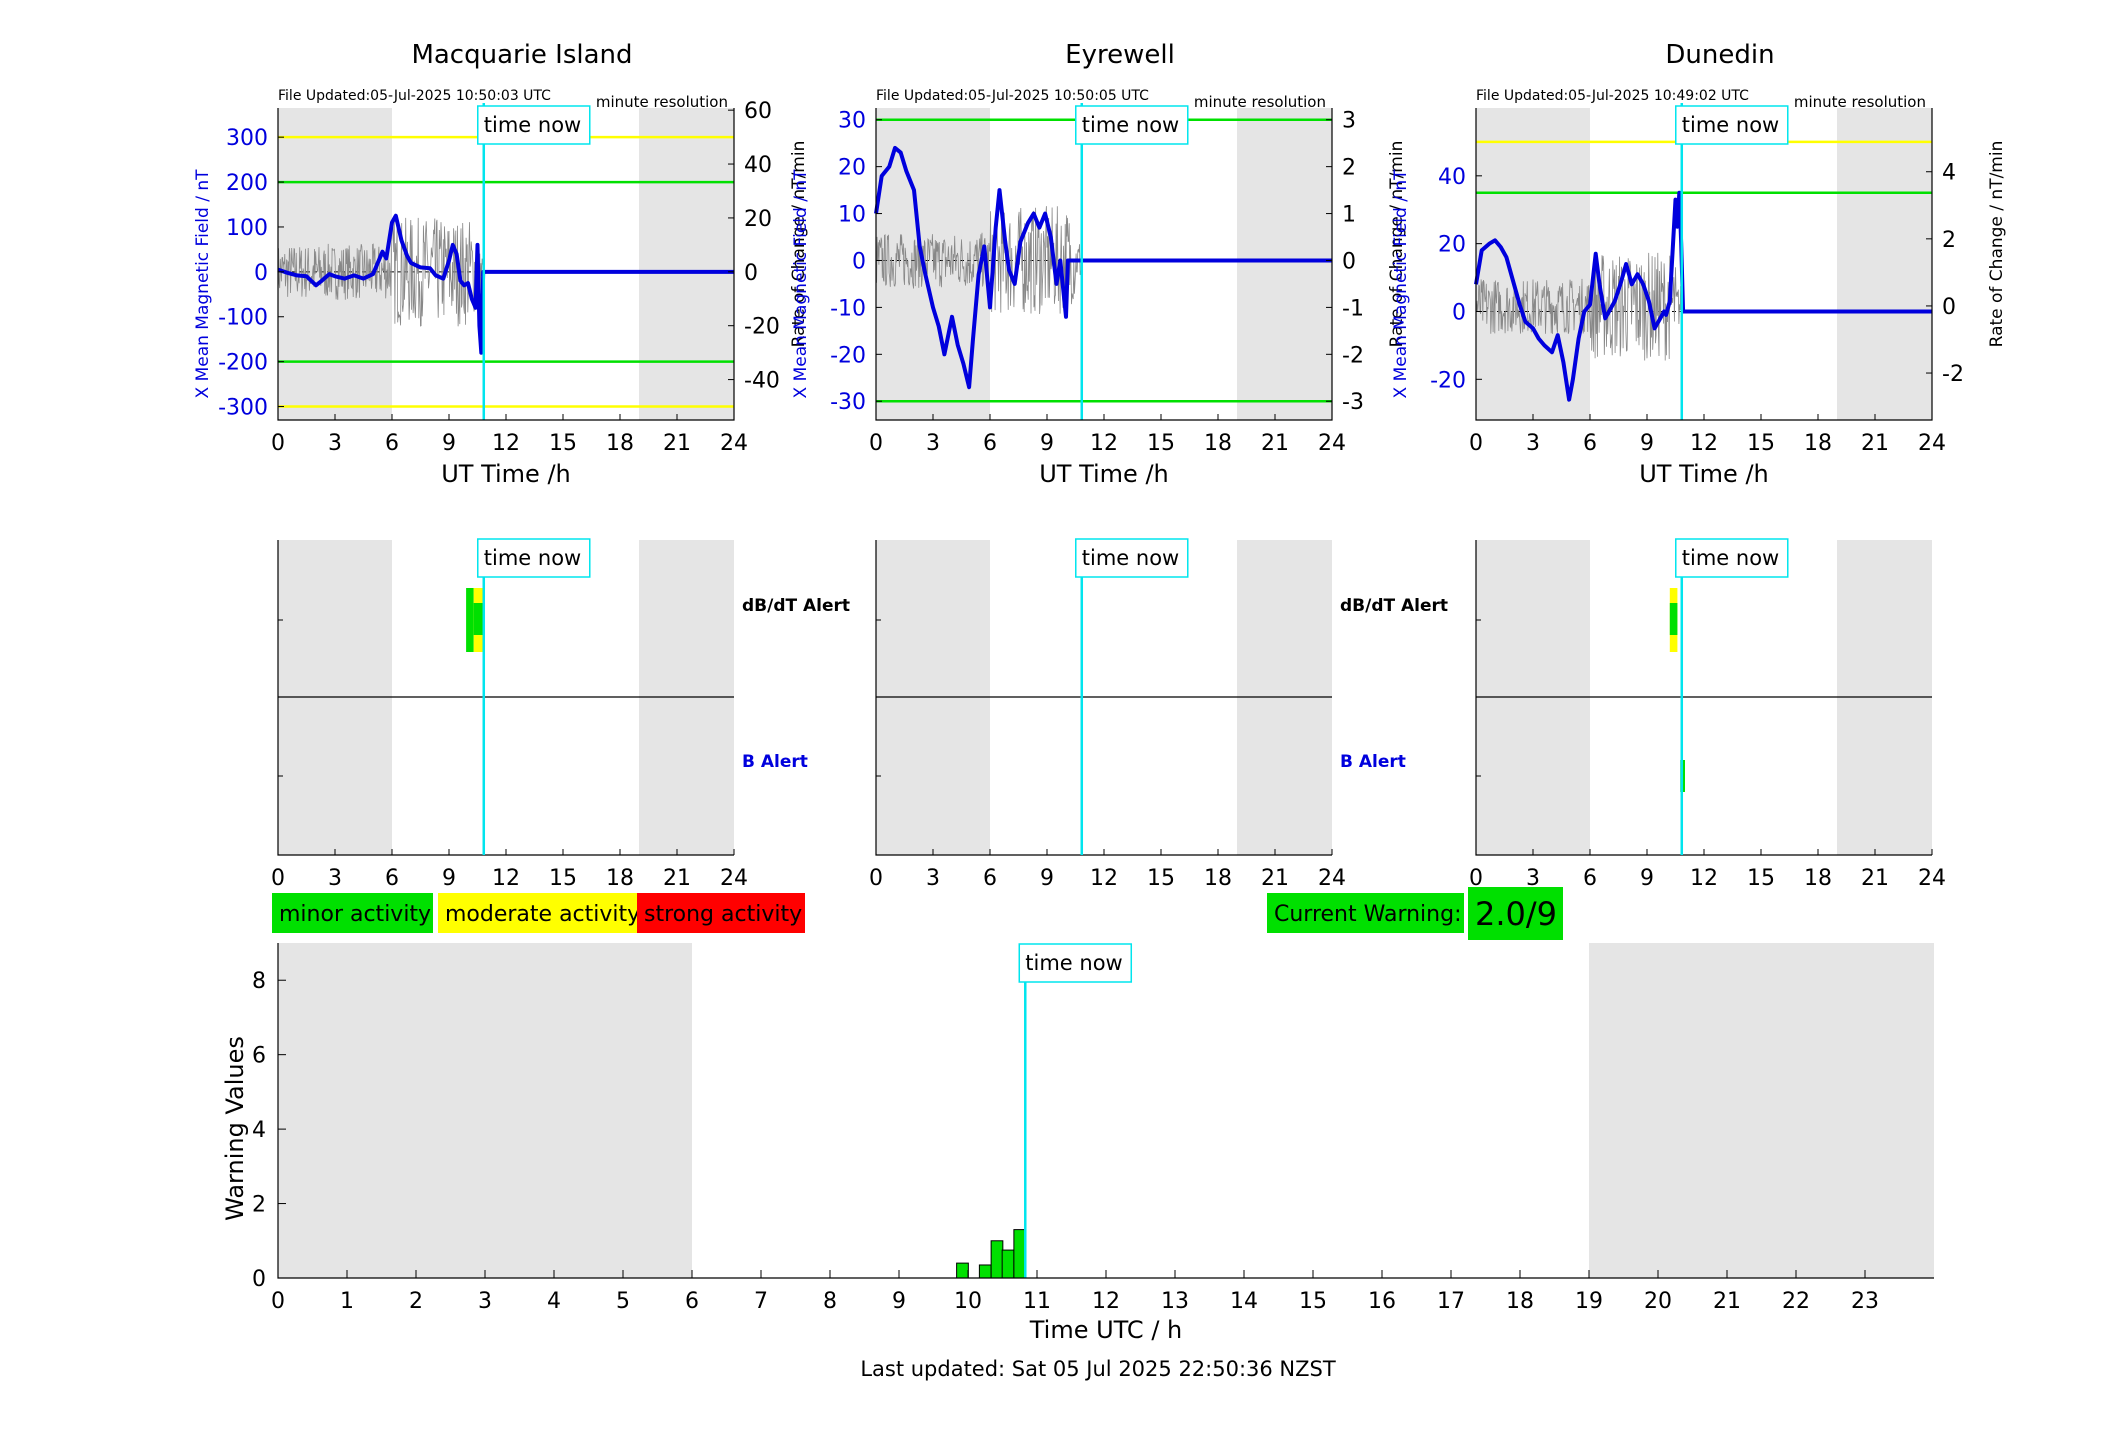 This screenshot has width=2117, height=1437. What do you see at coordinates (243, 318) in the screenshot?
I see `y-tick-label: -100` at bounding box center [243, 318].